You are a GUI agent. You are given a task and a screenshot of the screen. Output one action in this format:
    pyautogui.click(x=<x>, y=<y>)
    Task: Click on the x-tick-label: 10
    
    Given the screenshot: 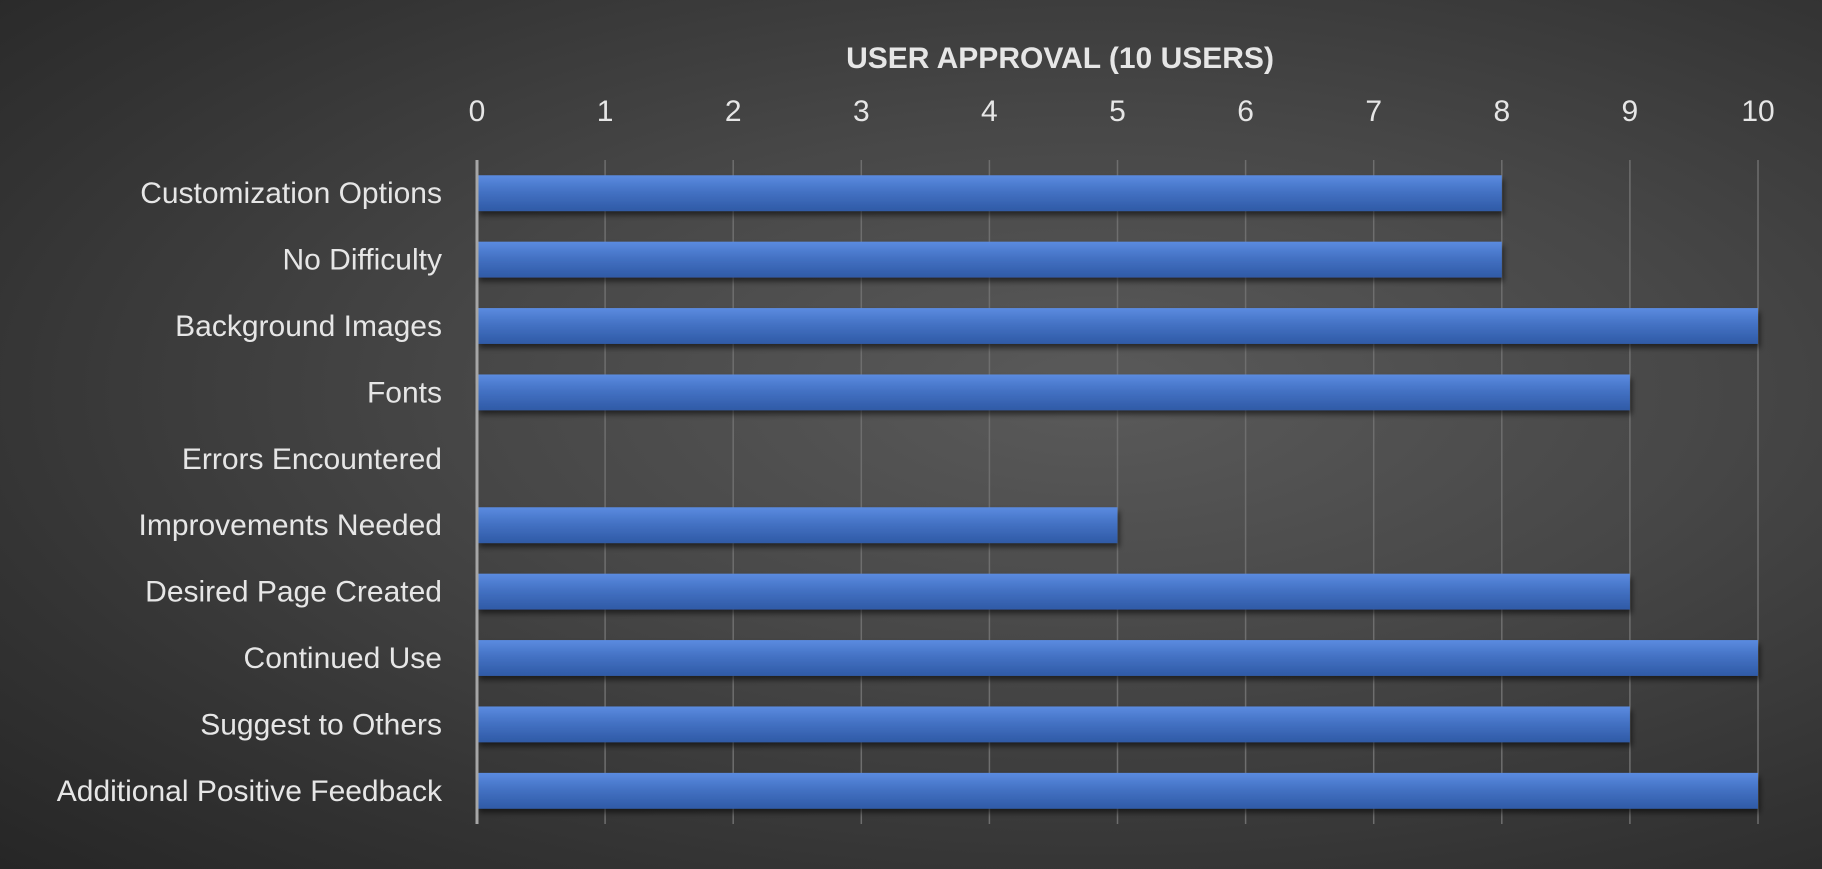 What is the action you would take?
    pyautogui.click(x=1757, y=111)
    